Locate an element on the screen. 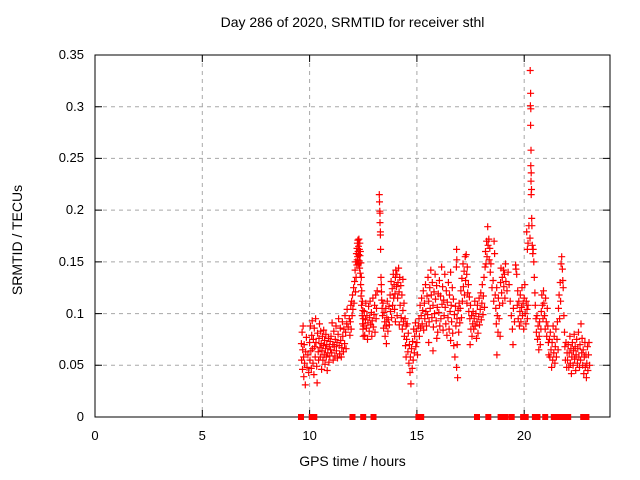 The image size is (640, 480). zero-markers is located at coordinates (444, 417).